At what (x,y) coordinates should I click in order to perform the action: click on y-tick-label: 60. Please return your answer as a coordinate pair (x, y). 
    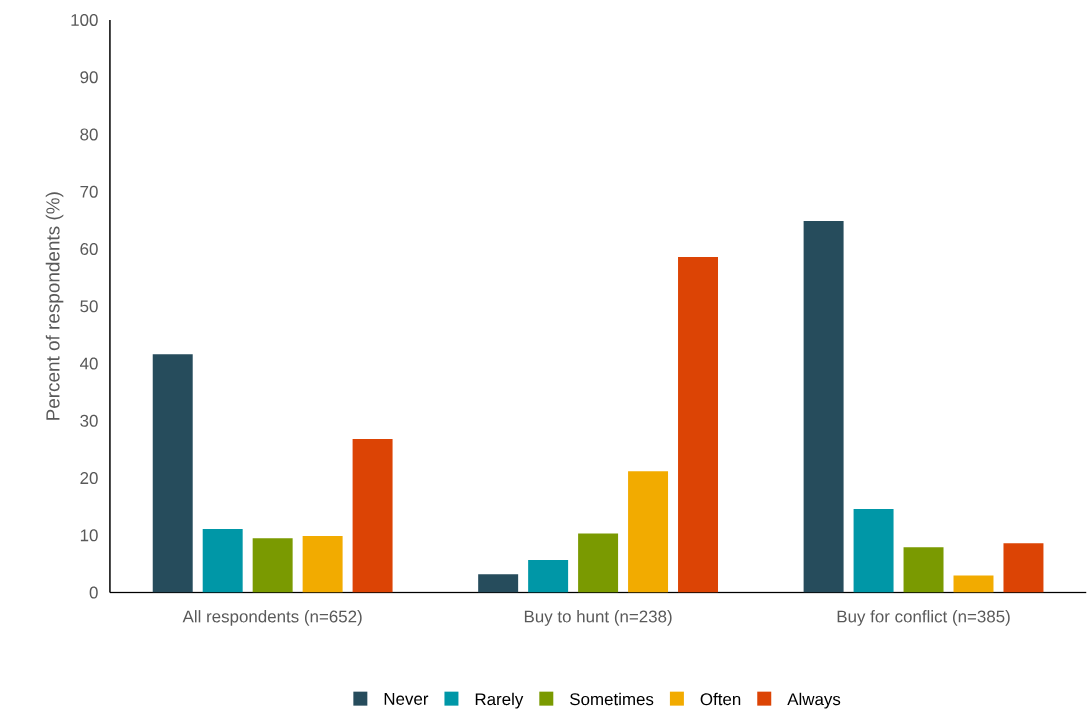
    Looking at the image, I should click on (89, 248).